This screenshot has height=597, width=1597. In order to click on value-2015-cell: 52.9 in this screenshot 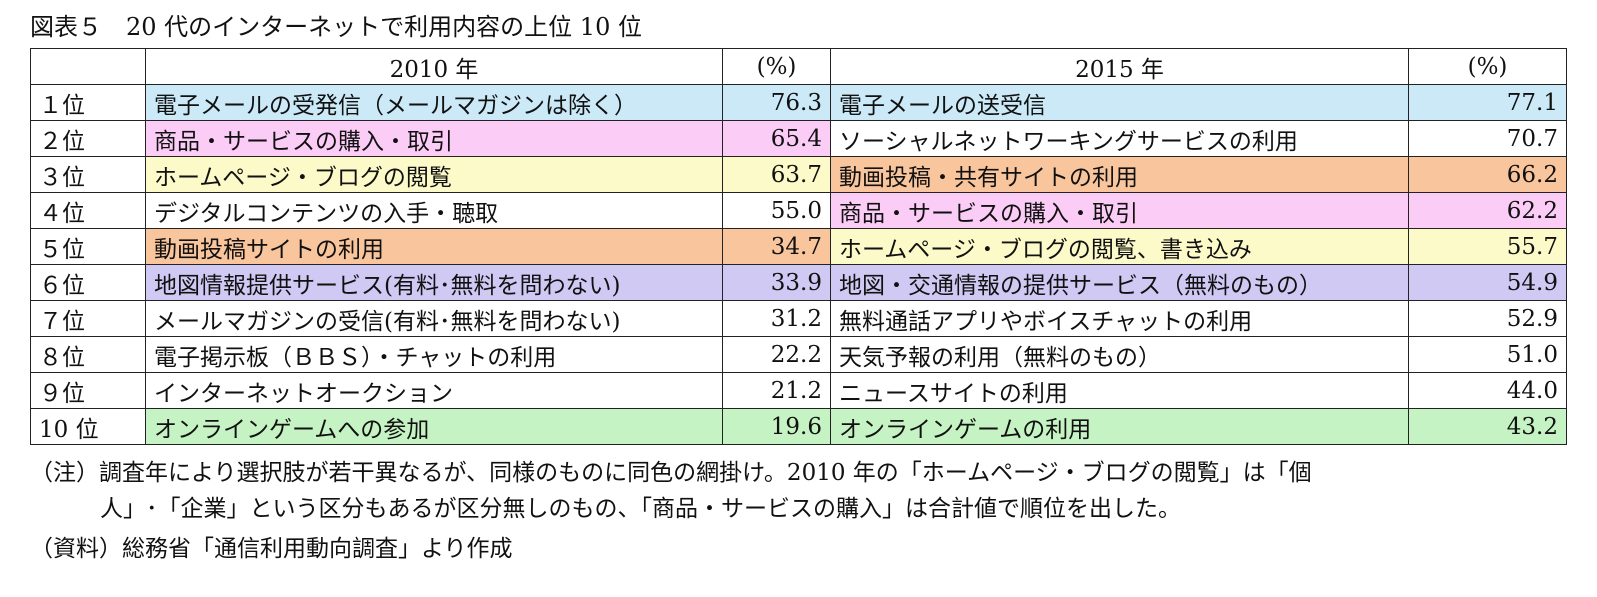, I will do `click(1487, 318)`.